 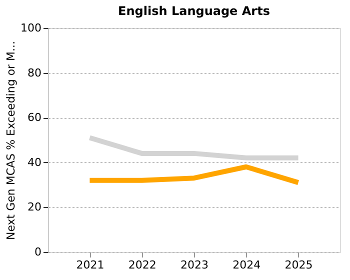 What do you see at coordinates (35, 207) in the screenshot?
I see `y-tick-label: 20` at bounding box center [35, 207].